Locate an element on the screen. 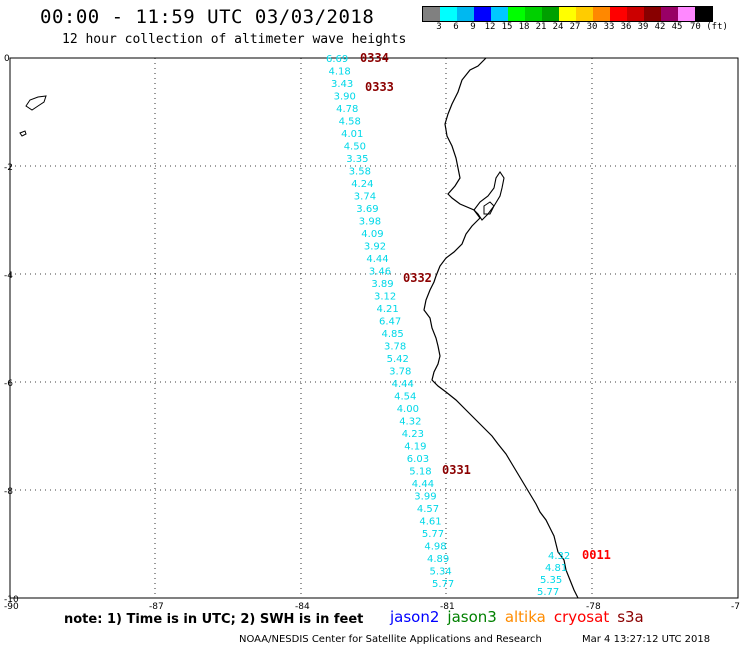  swh-track-east: 4.324.815.355.77 is located at coordinates (553, 574).